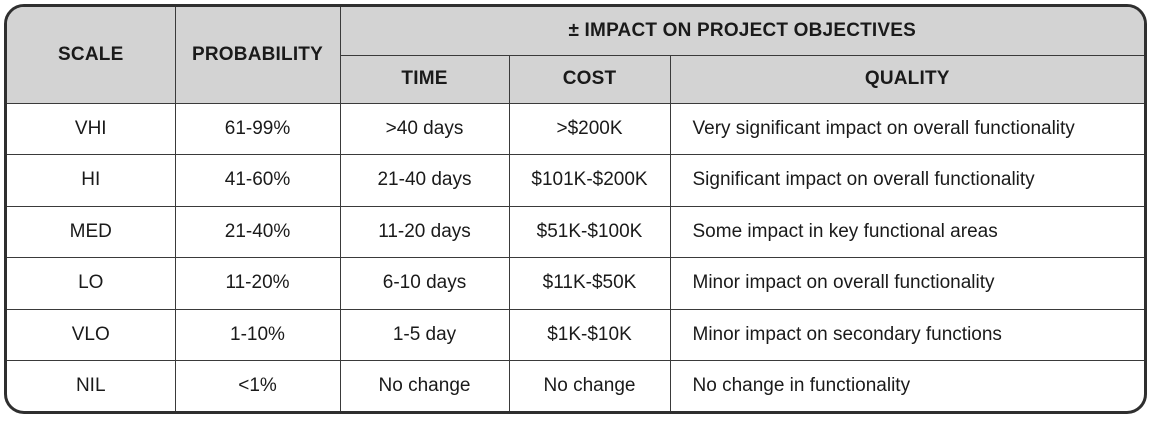 Image resolution: width=1155 pixels, height=422 pixels. Describe the element at coordinates (91, 181) in the screenshot. I see `cell-scale: HI` at that location.